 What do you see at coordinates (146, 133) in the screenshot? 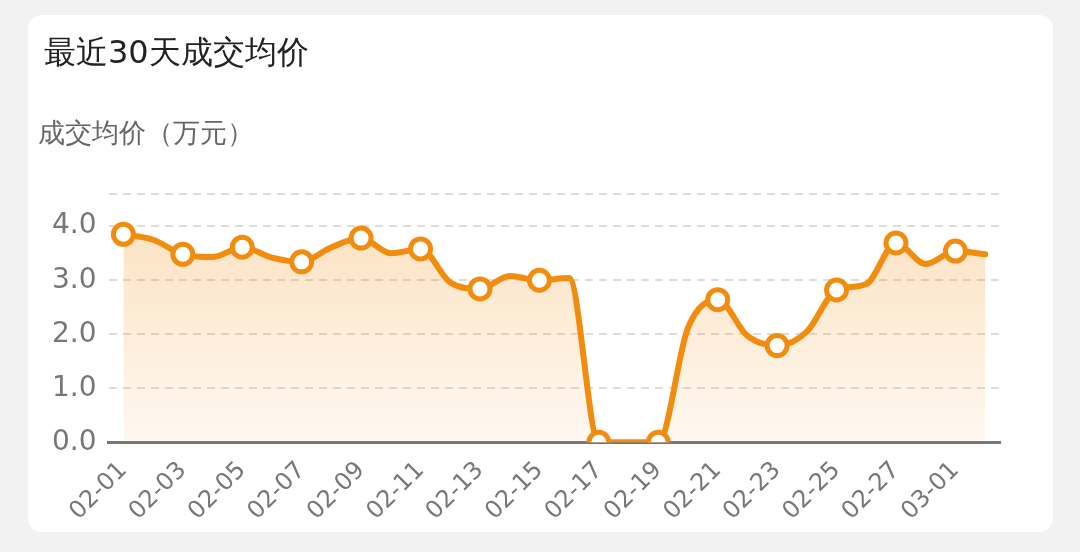
I see `y-axis-title: 成交均价（万元）` at bounding box center [146, 133].